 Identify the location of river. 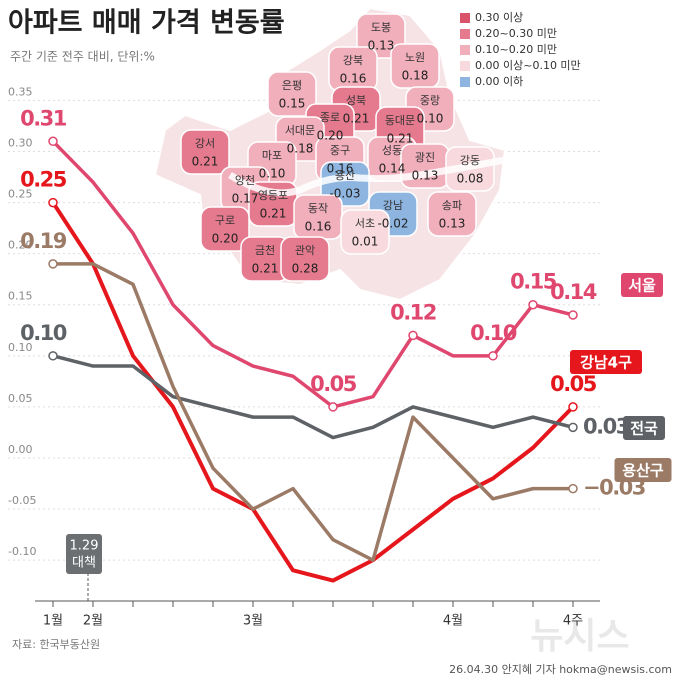
(367, 176).